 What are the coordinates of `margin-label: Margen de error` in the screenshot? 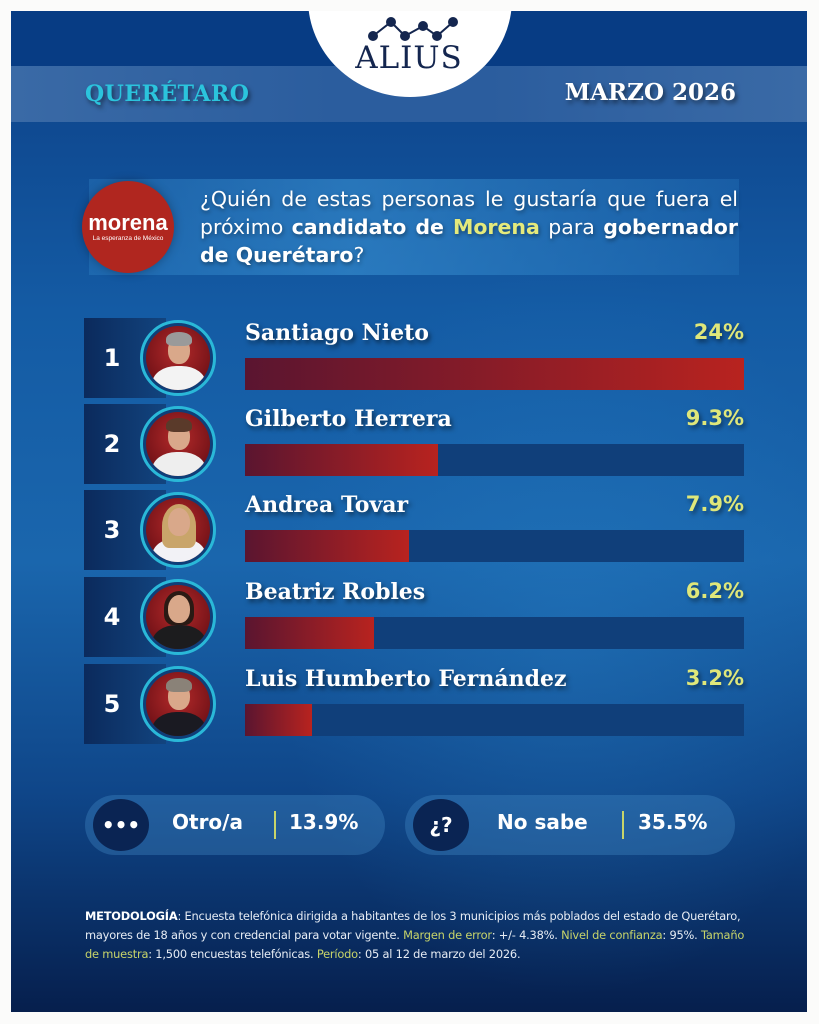 It's located at (447, 935).